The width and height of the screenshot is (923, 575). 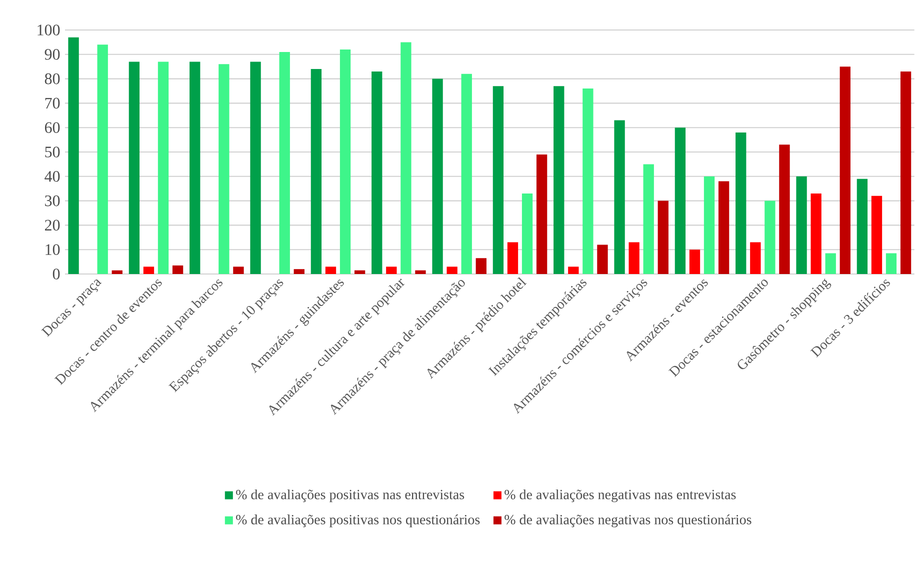 What do you see at coordinates (620, 495) in the screenshot?
I see `legend-label: % de avaliações negativas nas entrevistas` at bounding box center [620, 495].